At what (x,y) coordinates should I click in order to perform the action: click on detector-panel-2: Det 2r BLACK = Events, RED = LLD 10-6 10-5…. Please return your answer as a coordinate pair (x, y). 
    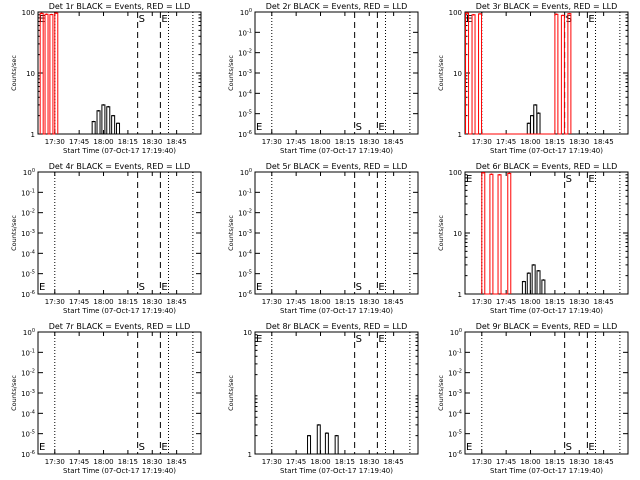
    Looking at the image, I should click on (323, 78).